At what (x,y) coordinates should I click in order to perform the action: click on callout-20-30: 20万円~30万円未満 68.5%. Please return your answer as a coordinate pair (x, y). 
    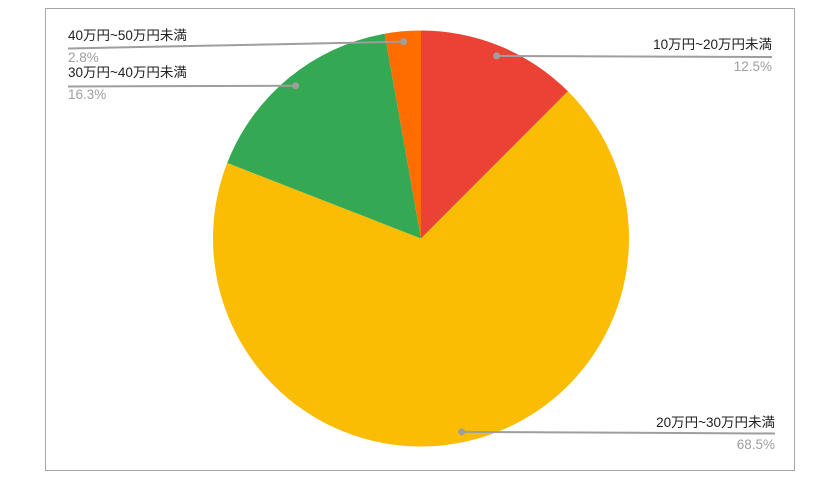
    Looking at the image, I should click on (715, 433).